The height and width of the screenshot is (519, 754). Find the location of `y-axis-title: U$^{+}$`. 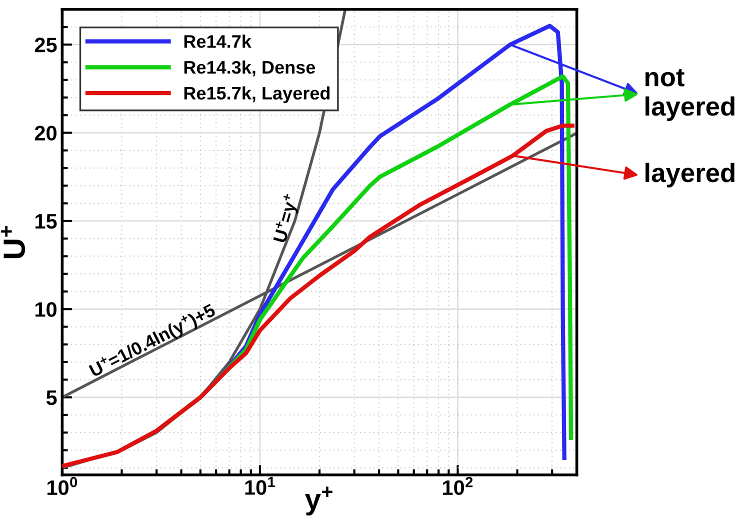

y-axis-title: U$^{+}$ is located at coordinates (13, 242).